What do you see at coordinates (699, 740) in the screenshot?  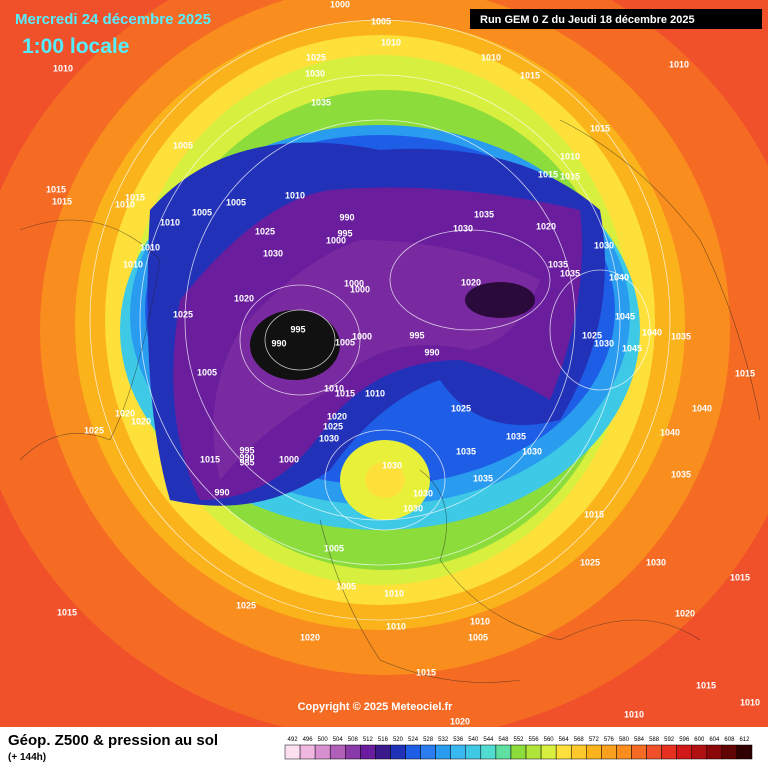 I see `scale-label: 600` at bounding box center [699, 740].